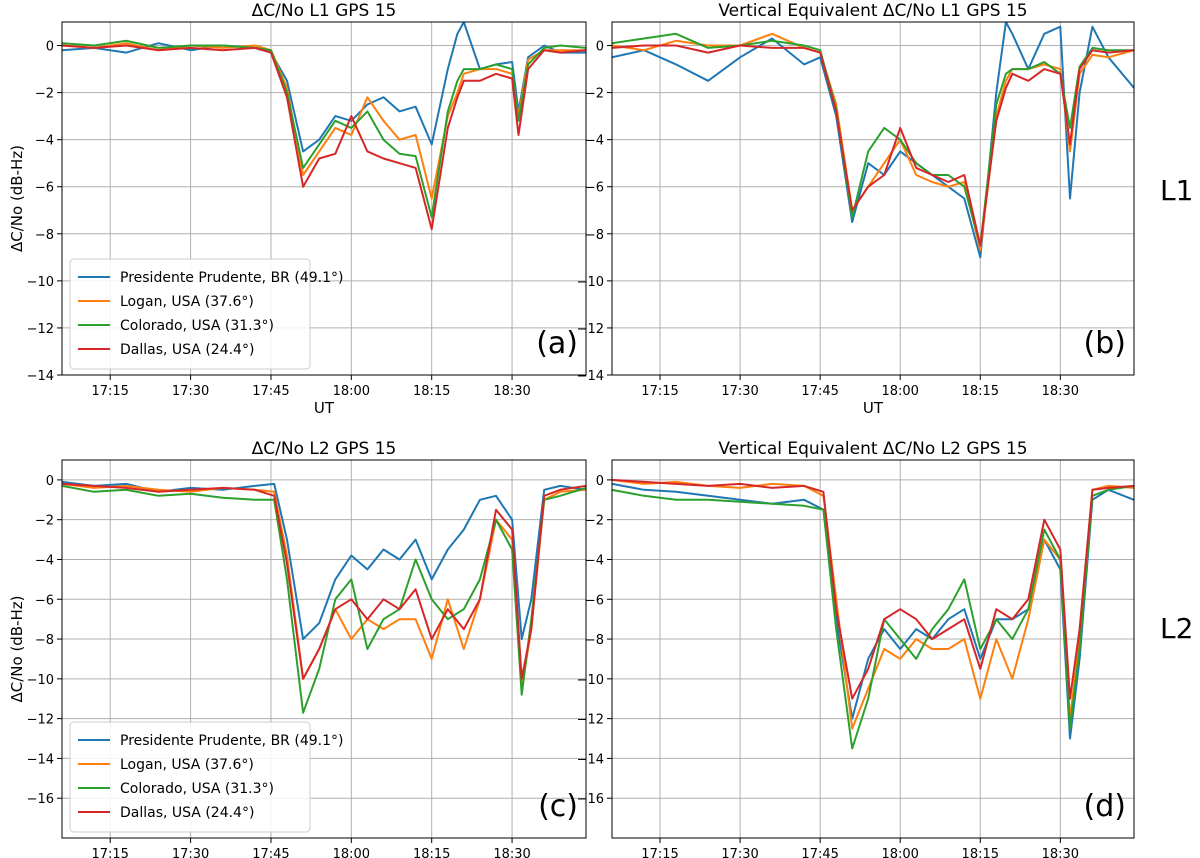  What do you see at coordinates (324, 449) in the screenshot?
I see `panel-title: ΔC/No L2 GPS 15` at bounding box center [324, 449].